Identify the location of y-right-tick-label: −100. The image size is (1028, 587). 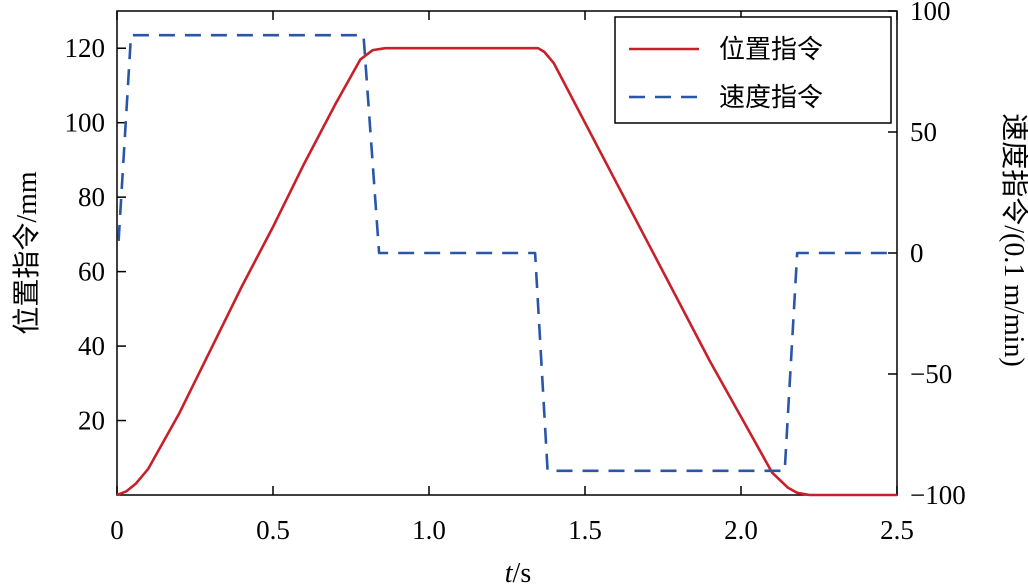
(938, 495).